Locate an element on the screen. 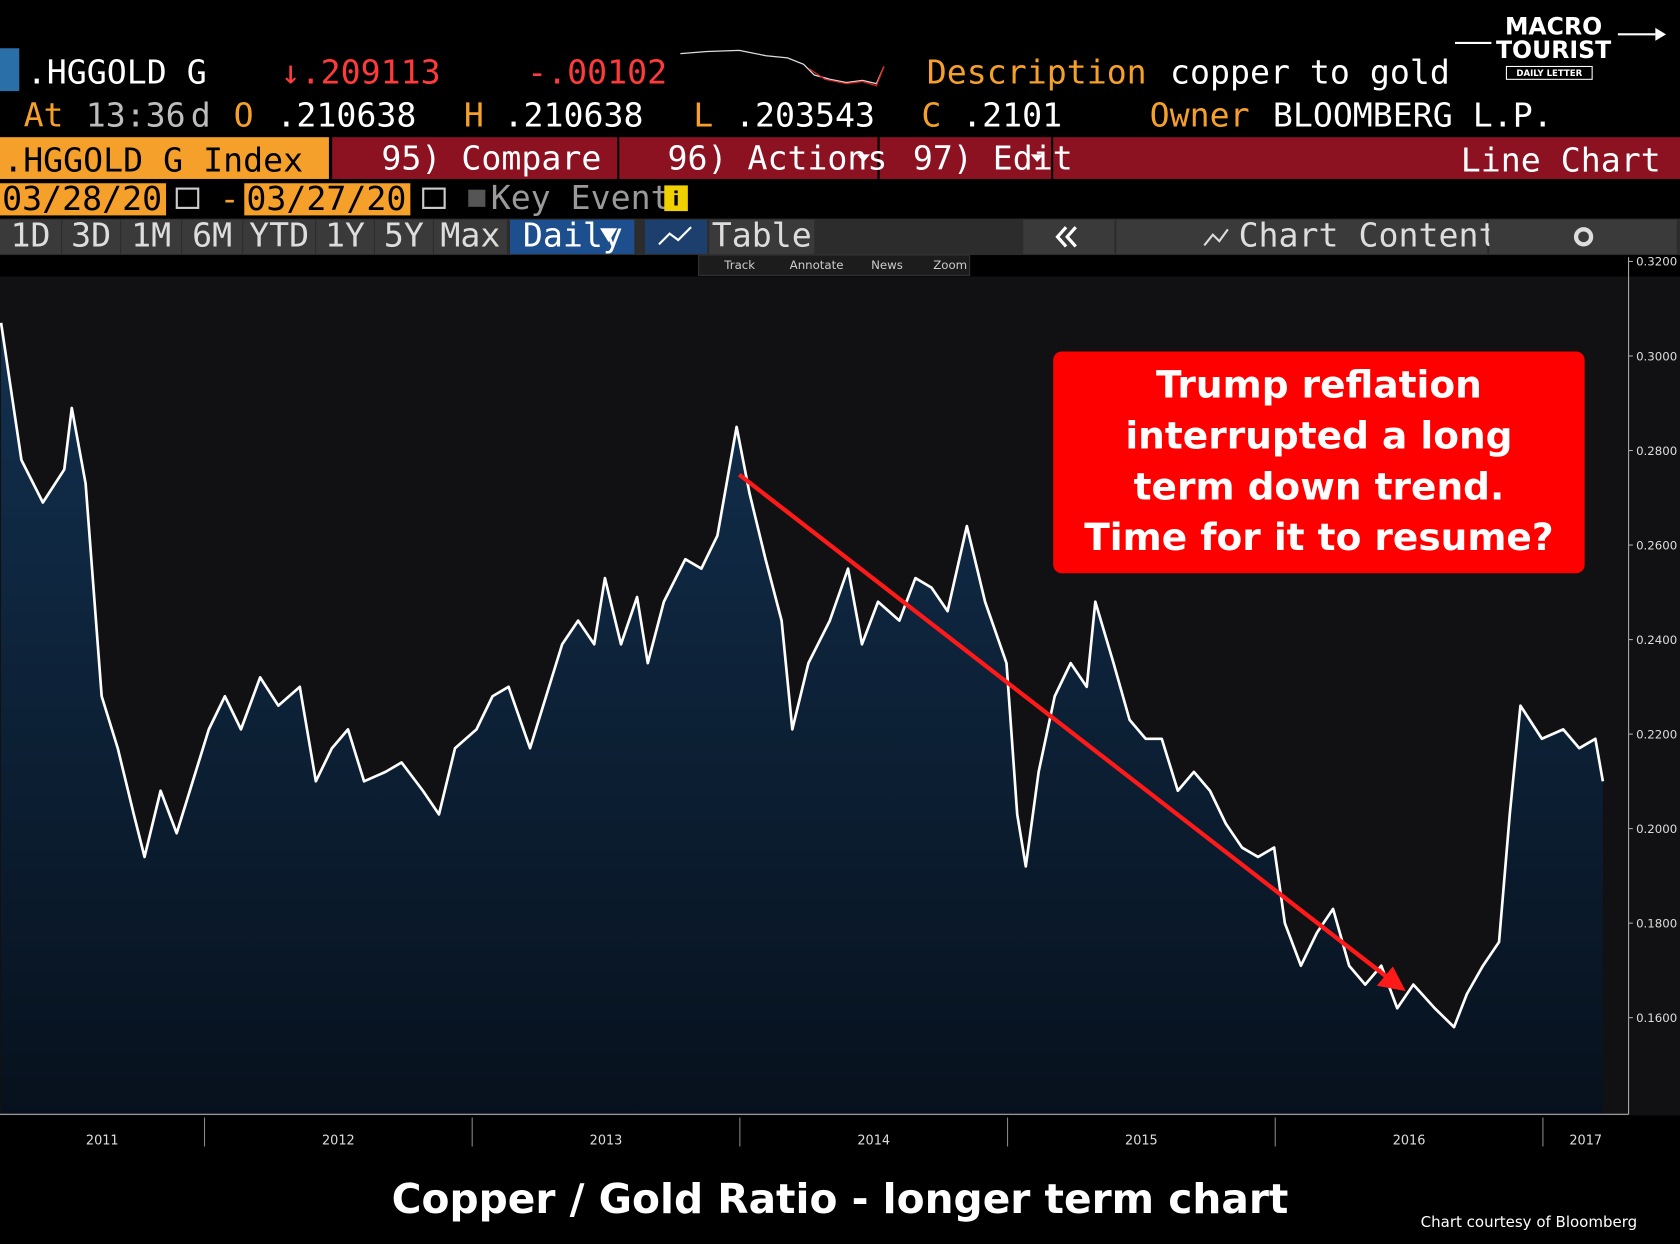 The image size is (1680, 1244). menu-item: 95) Compare is located at coordinates (491, 157).